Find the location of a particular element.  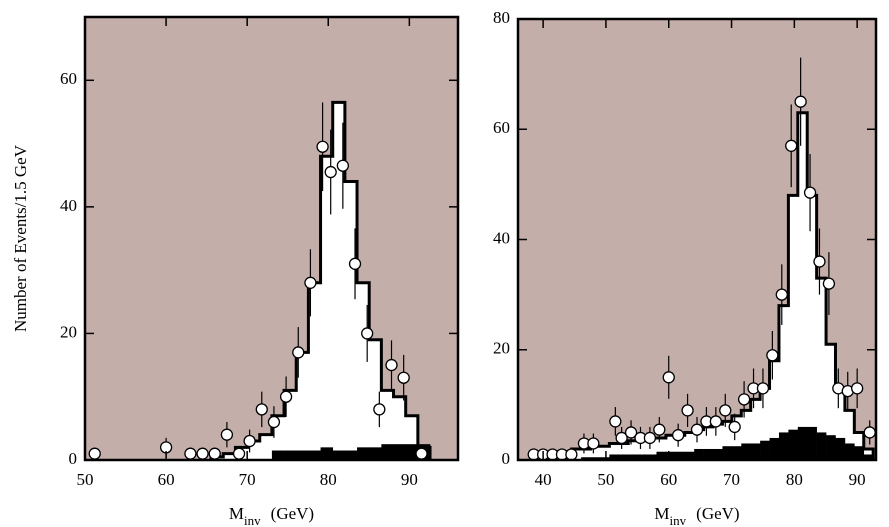

x-tick-label: 80 is located at coordinates (794, 479).